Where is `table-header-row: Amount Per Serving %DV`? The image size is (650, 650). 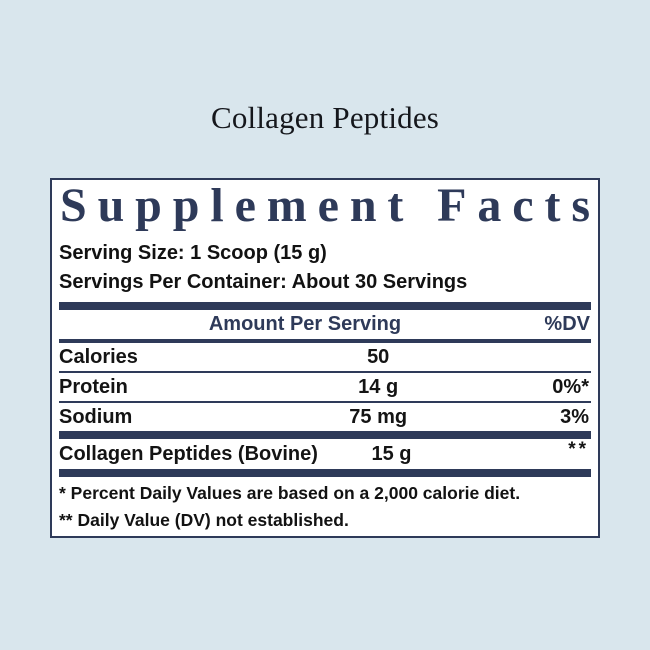 table-header-row: Amount Per Serving %DV is located at coordinates (325, 326).